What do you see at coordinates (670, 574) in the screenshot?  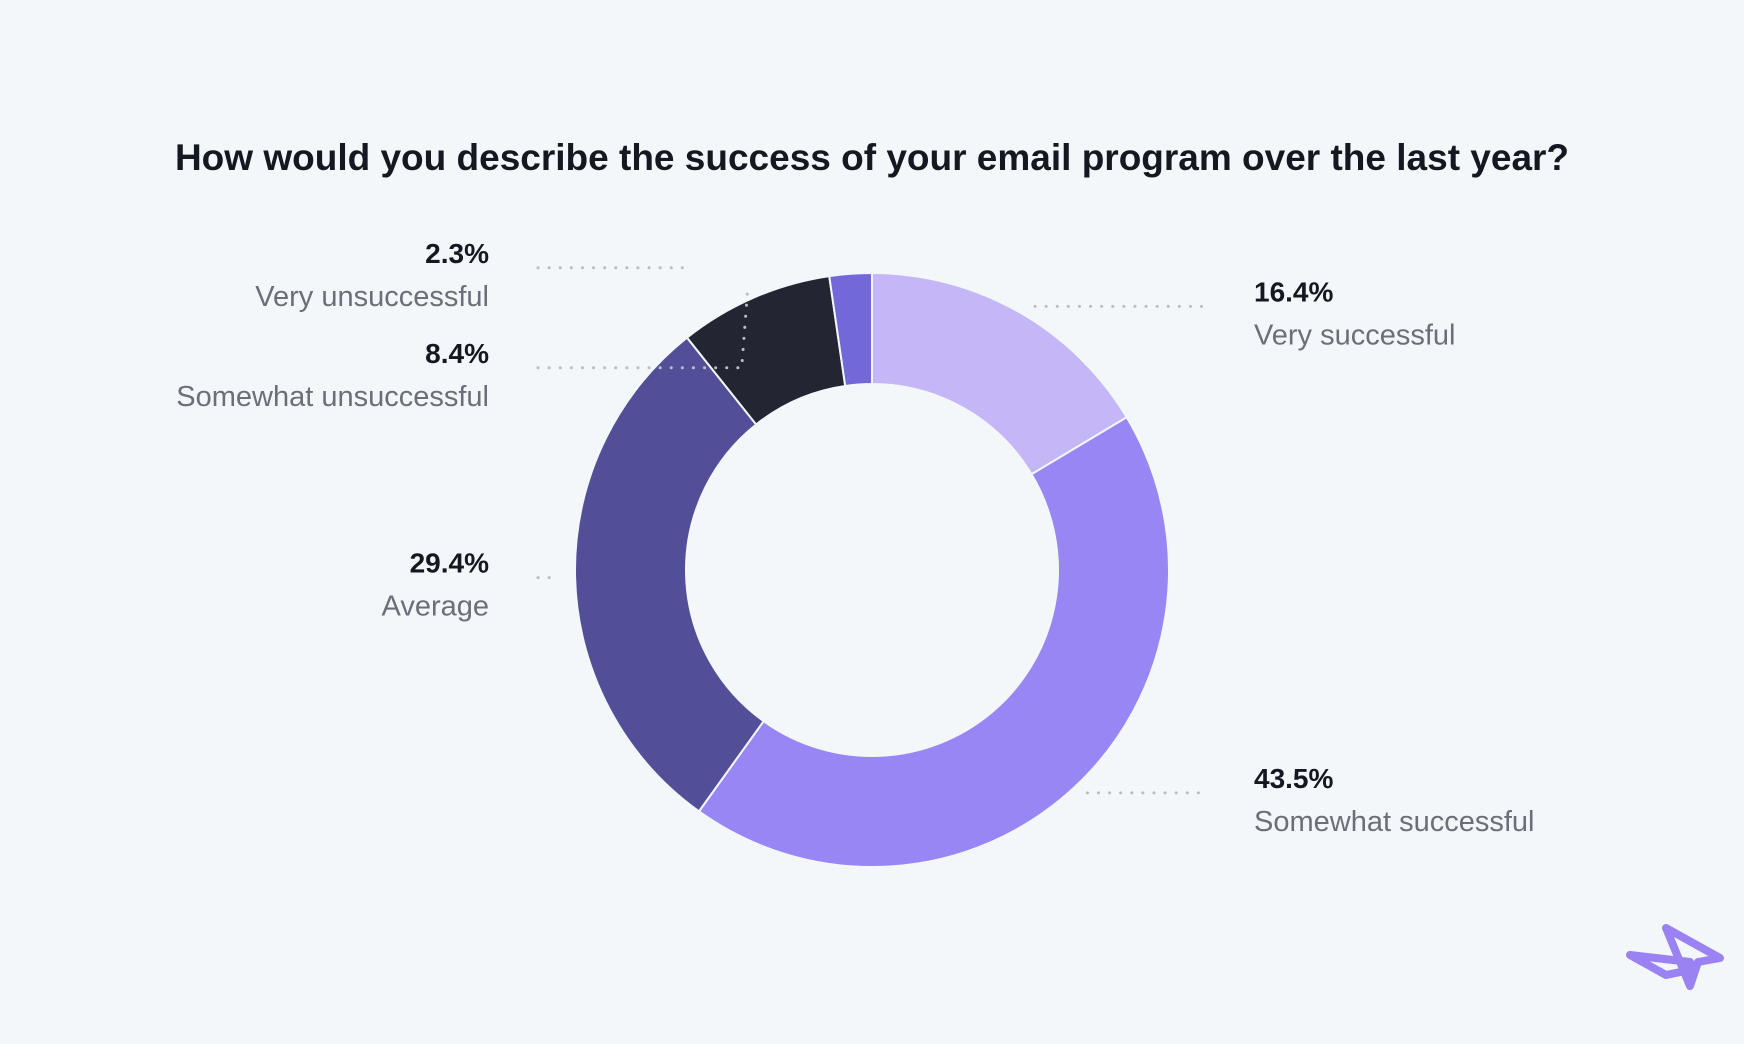 I see `slice-average` at bounding box center [670, 574].